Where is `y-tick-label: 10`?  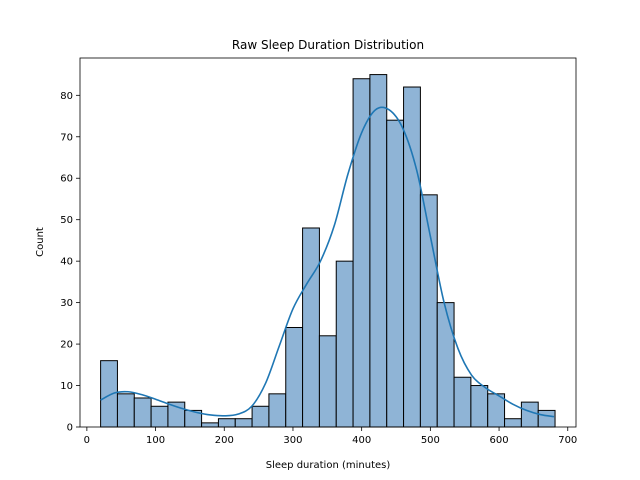
y-tick-label: 10 is located at coordinates (66, 386).